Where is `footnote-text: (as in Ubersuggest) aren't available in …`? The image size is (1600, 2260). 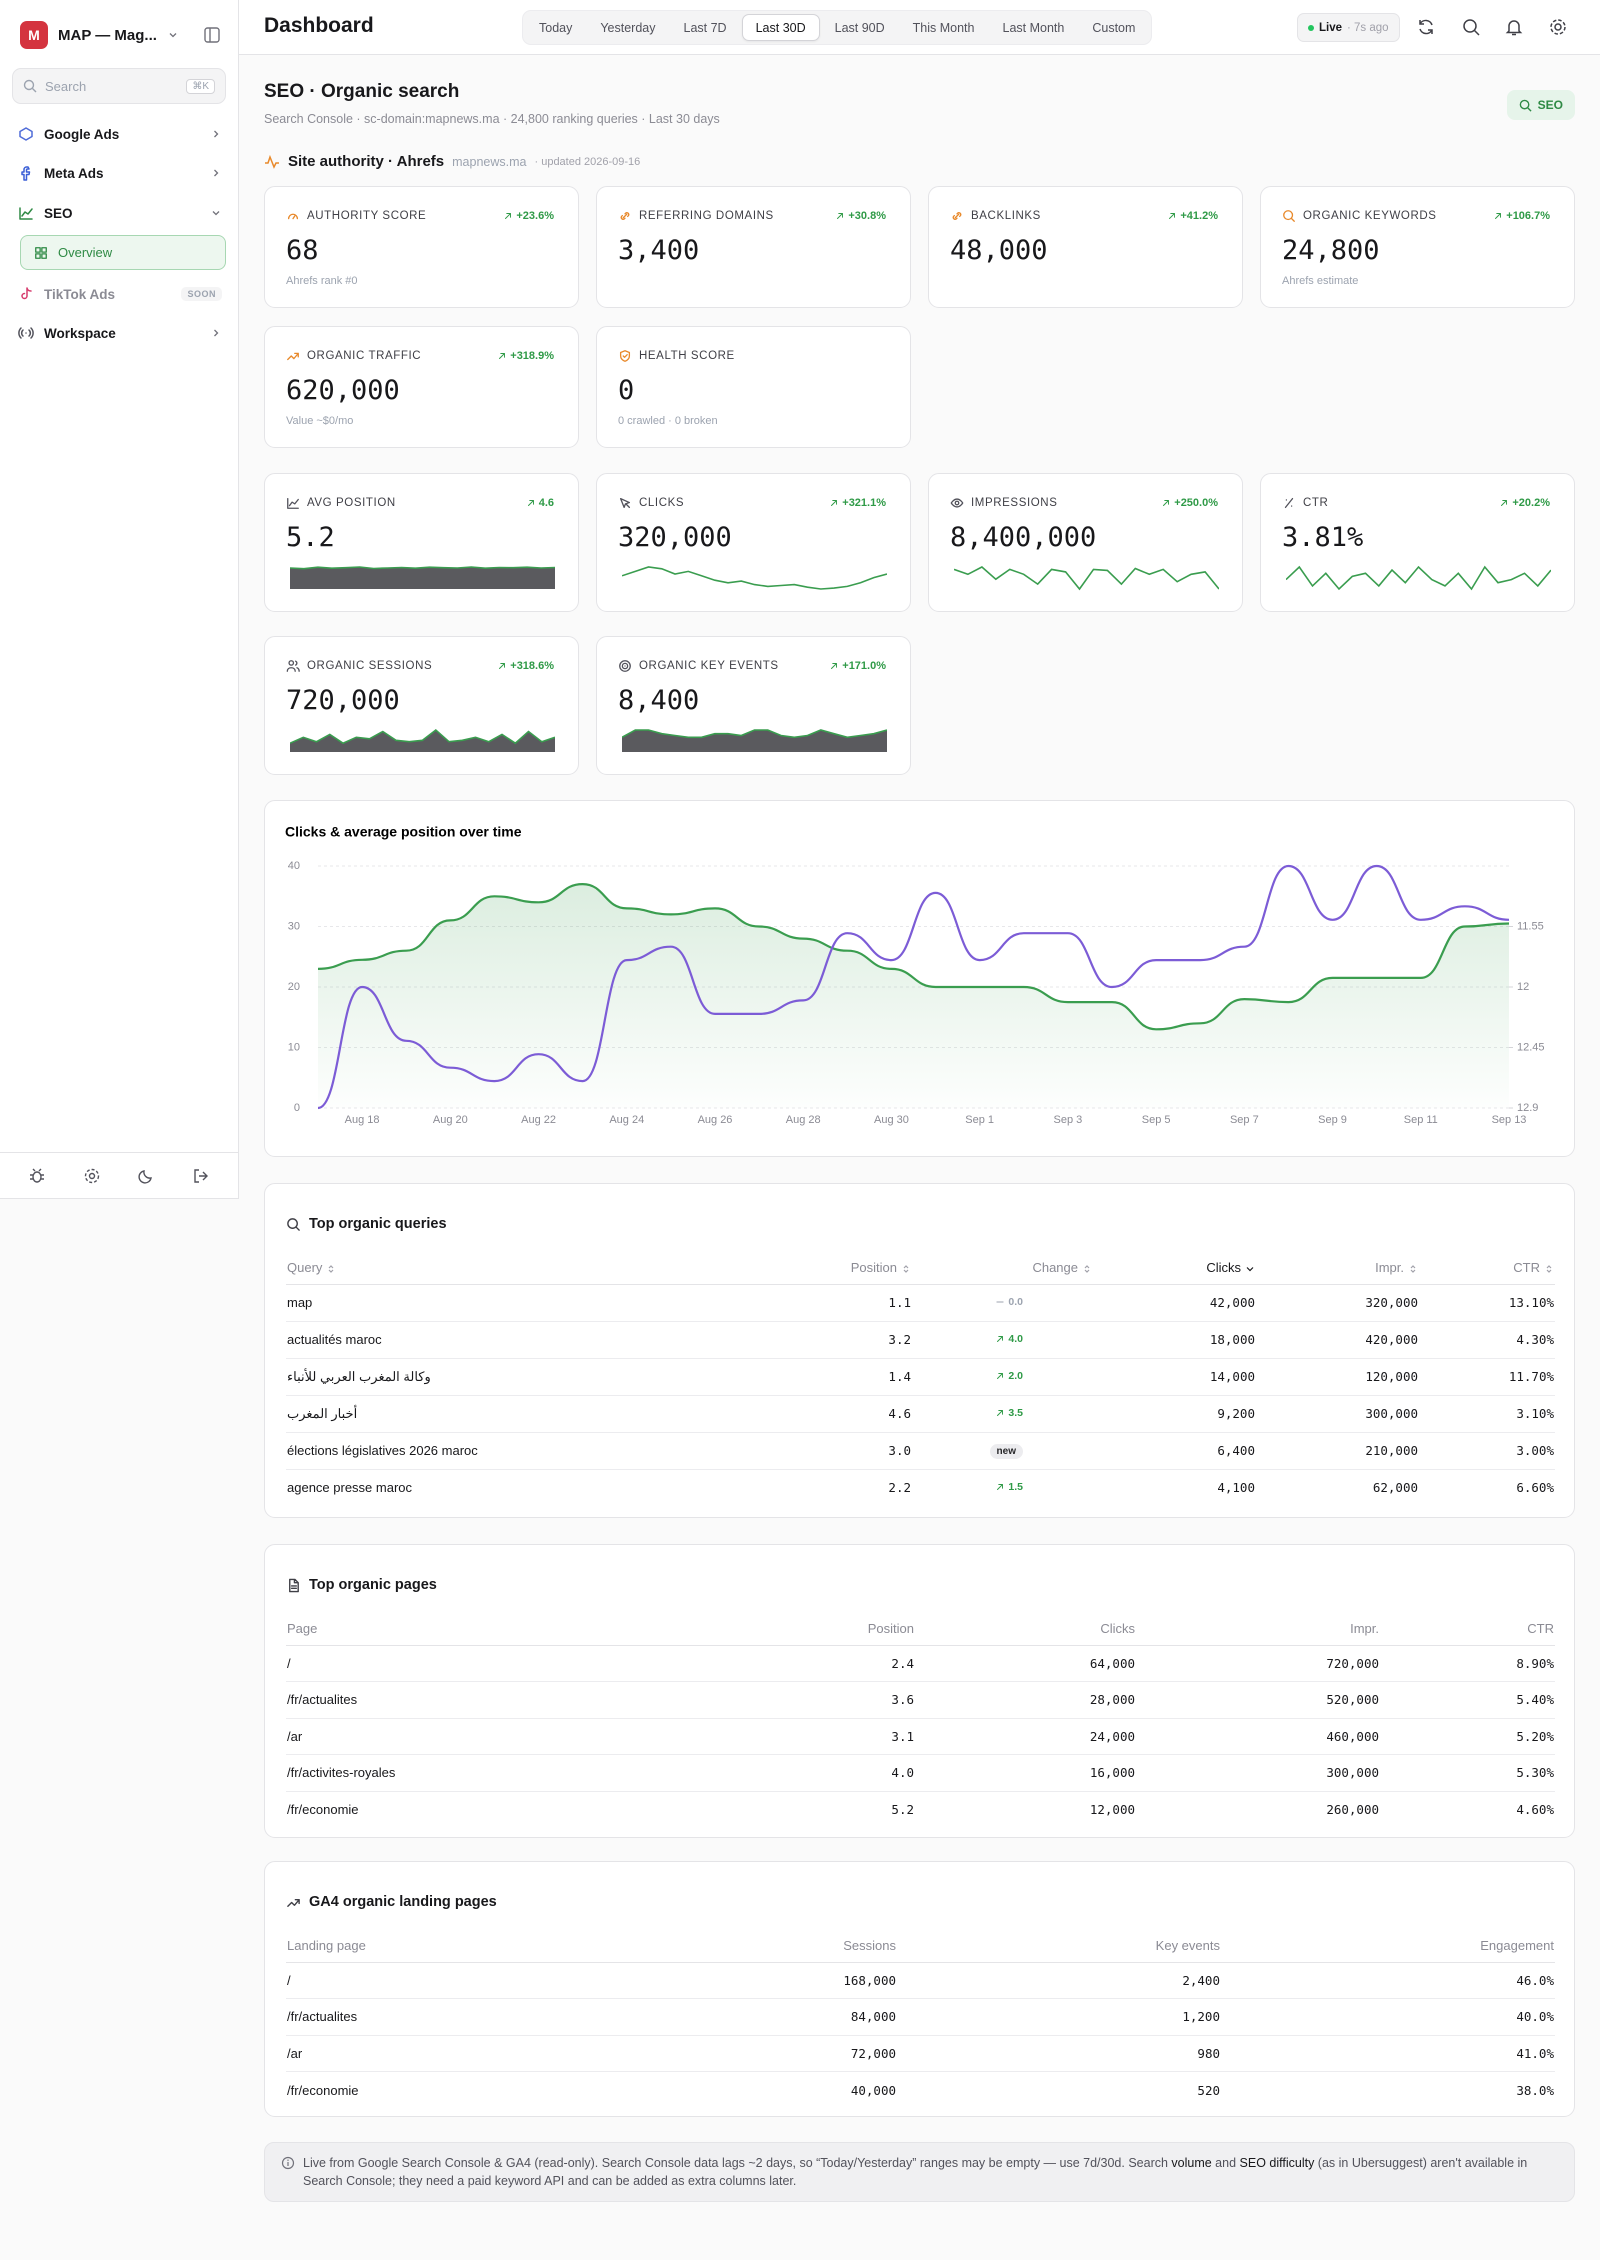
footnote-text: (as in Ubersuggest) aren't available in … is located at coordinates (915, 2172).